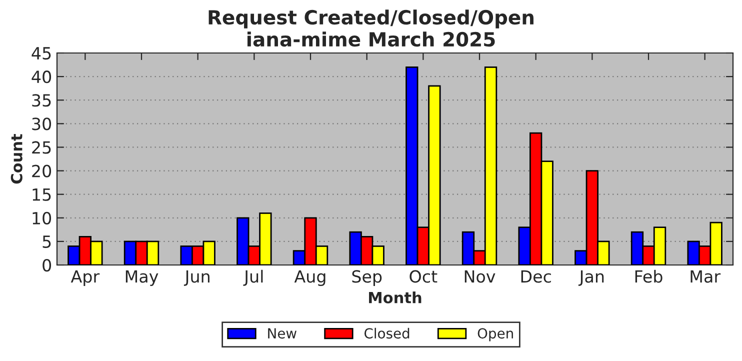 The image size is (742, 361). Describe the element at coordinates (42, 218) in the screenshot. I see `y-tick-label: 10` at that location.